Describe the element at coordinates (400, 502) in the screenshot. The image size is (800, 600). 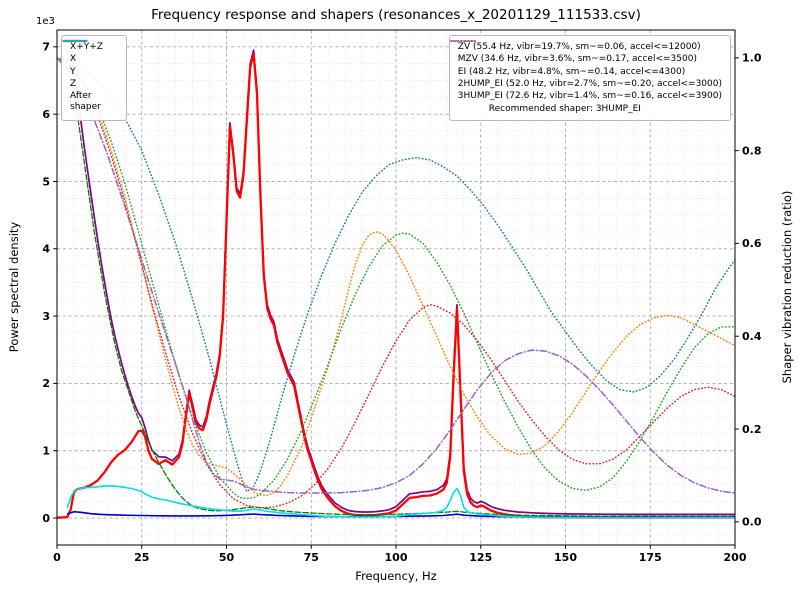
I see `series-line-after-shaper` at that location.